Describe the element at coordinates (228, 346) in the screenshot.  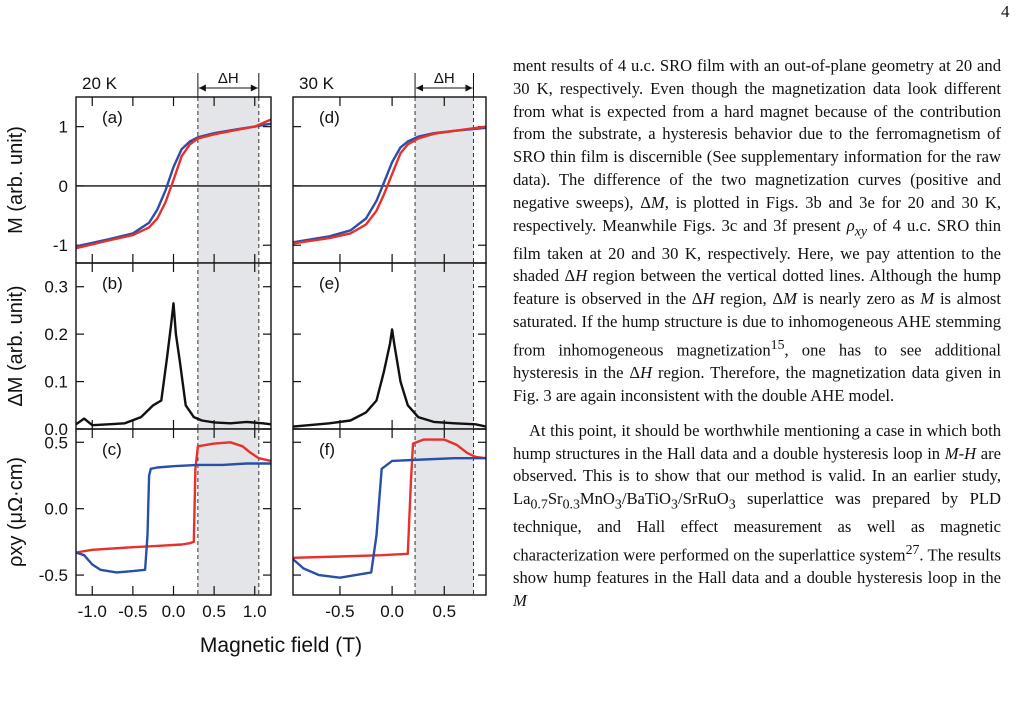
I see `shaded-region-b` at that location.